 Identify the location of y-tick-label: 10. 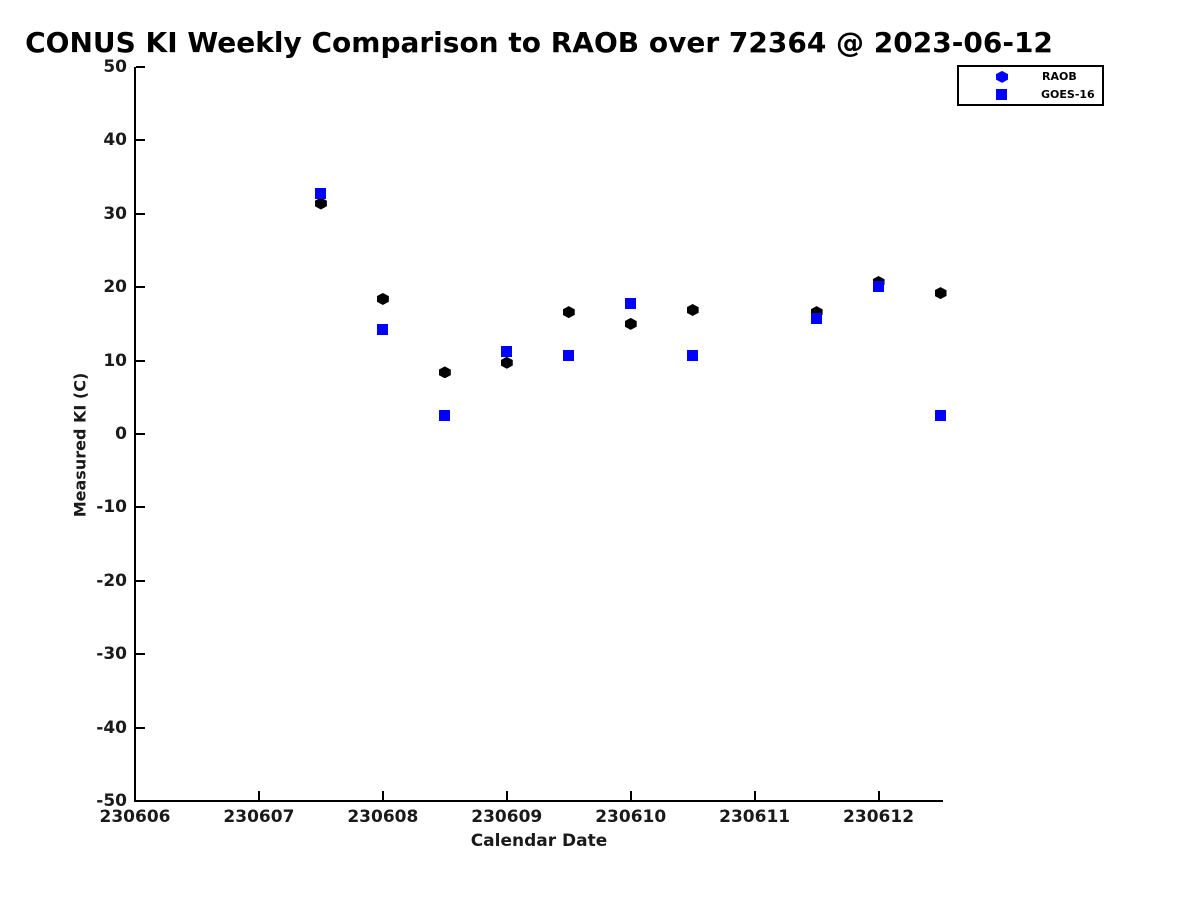
(115, 360).